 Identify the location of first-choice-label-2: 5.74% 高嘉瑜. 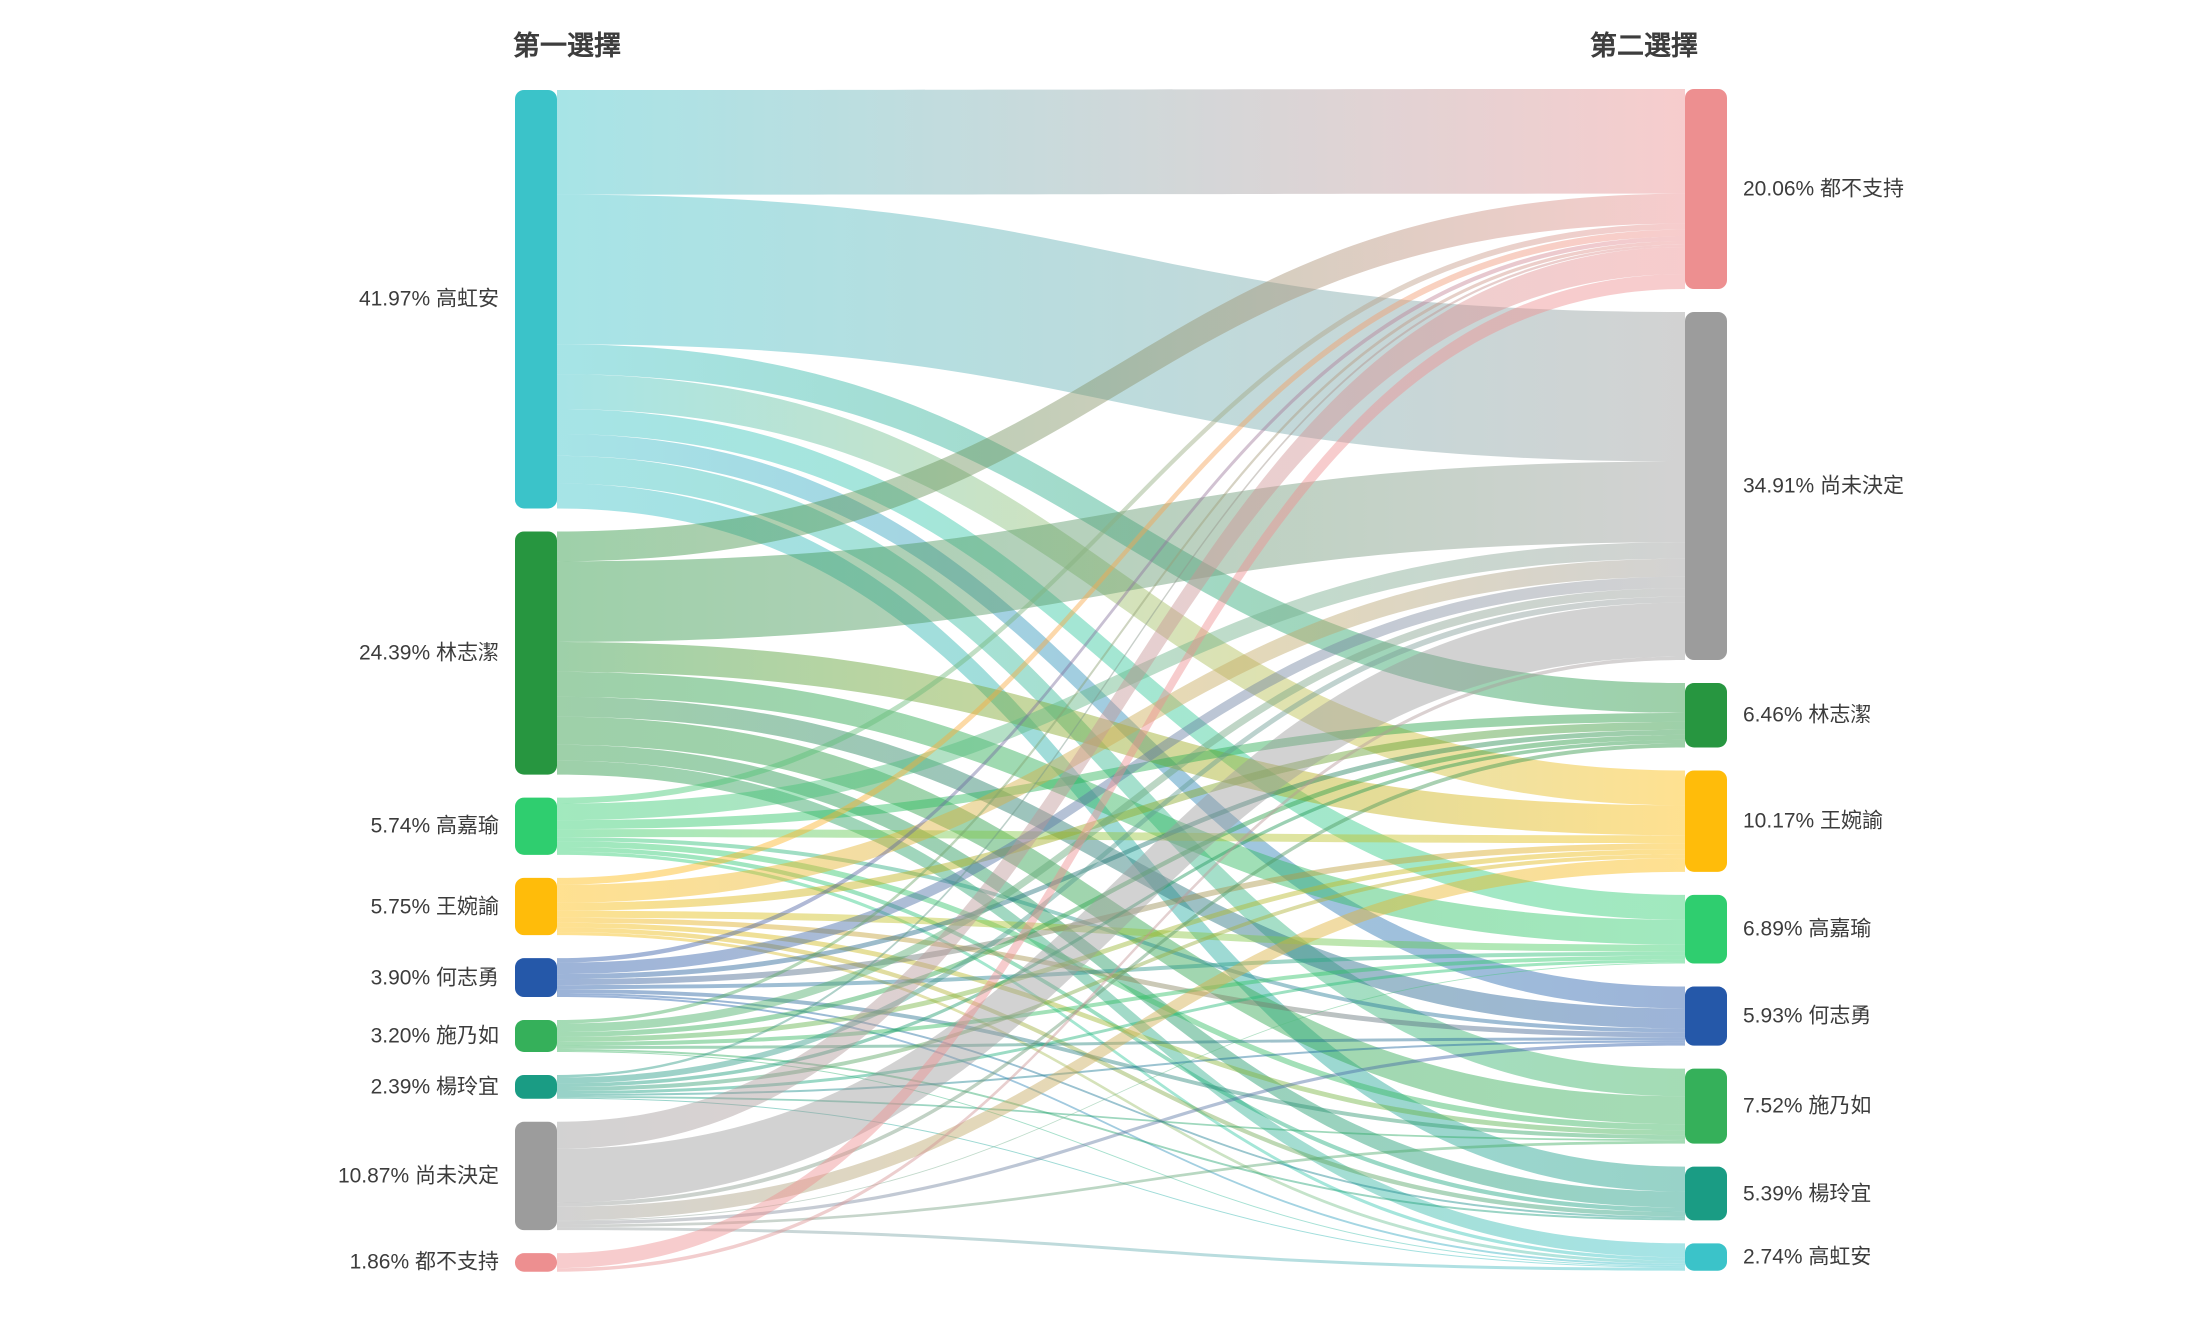
(434, 826).